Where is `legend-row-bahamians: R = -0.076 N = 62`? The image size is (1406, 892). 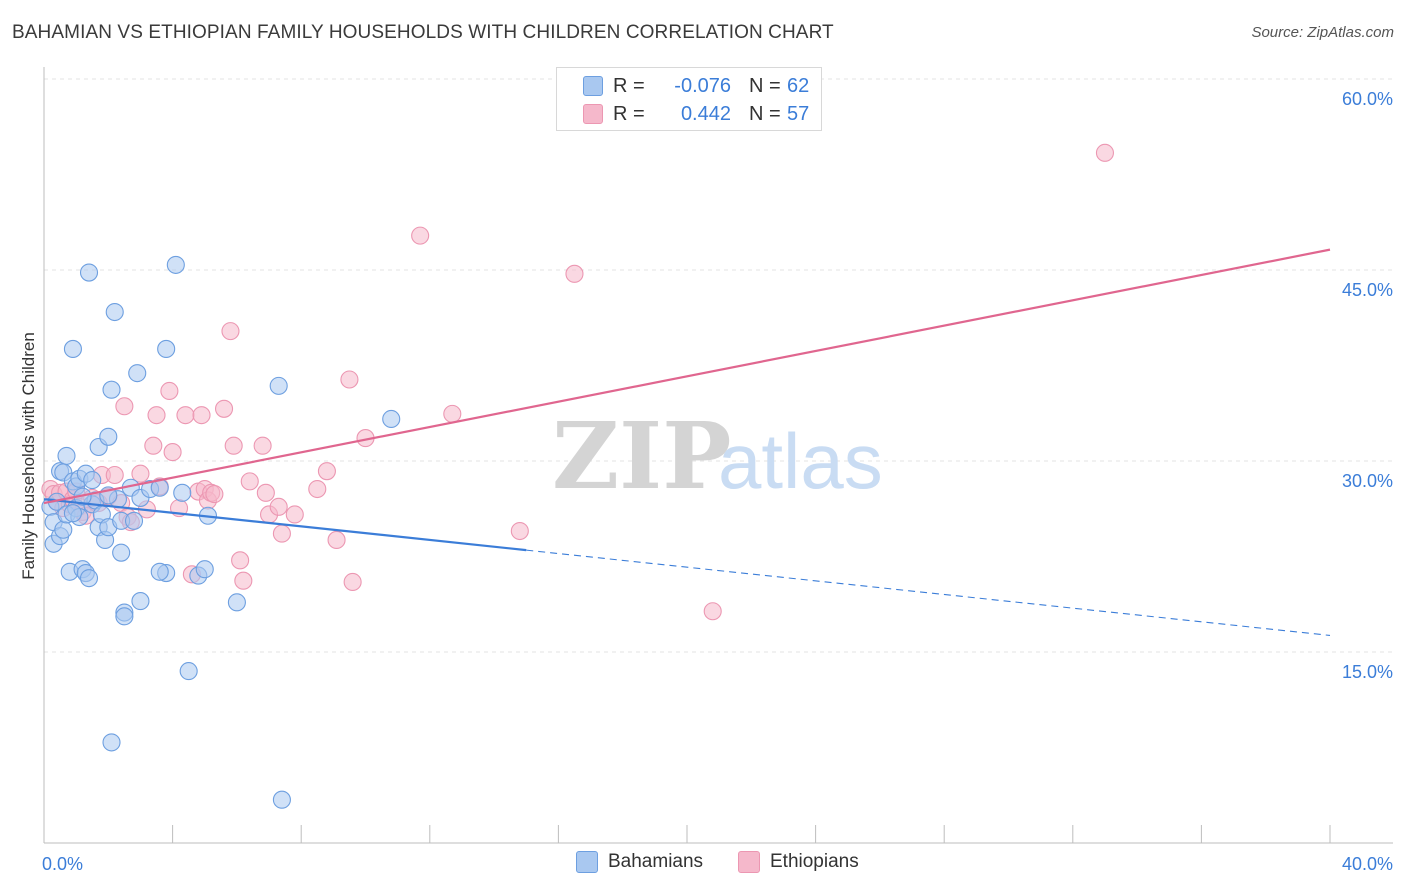 legend-row-bahamians: R = -0.076 N = 62 is located at coordinates (696, 86).